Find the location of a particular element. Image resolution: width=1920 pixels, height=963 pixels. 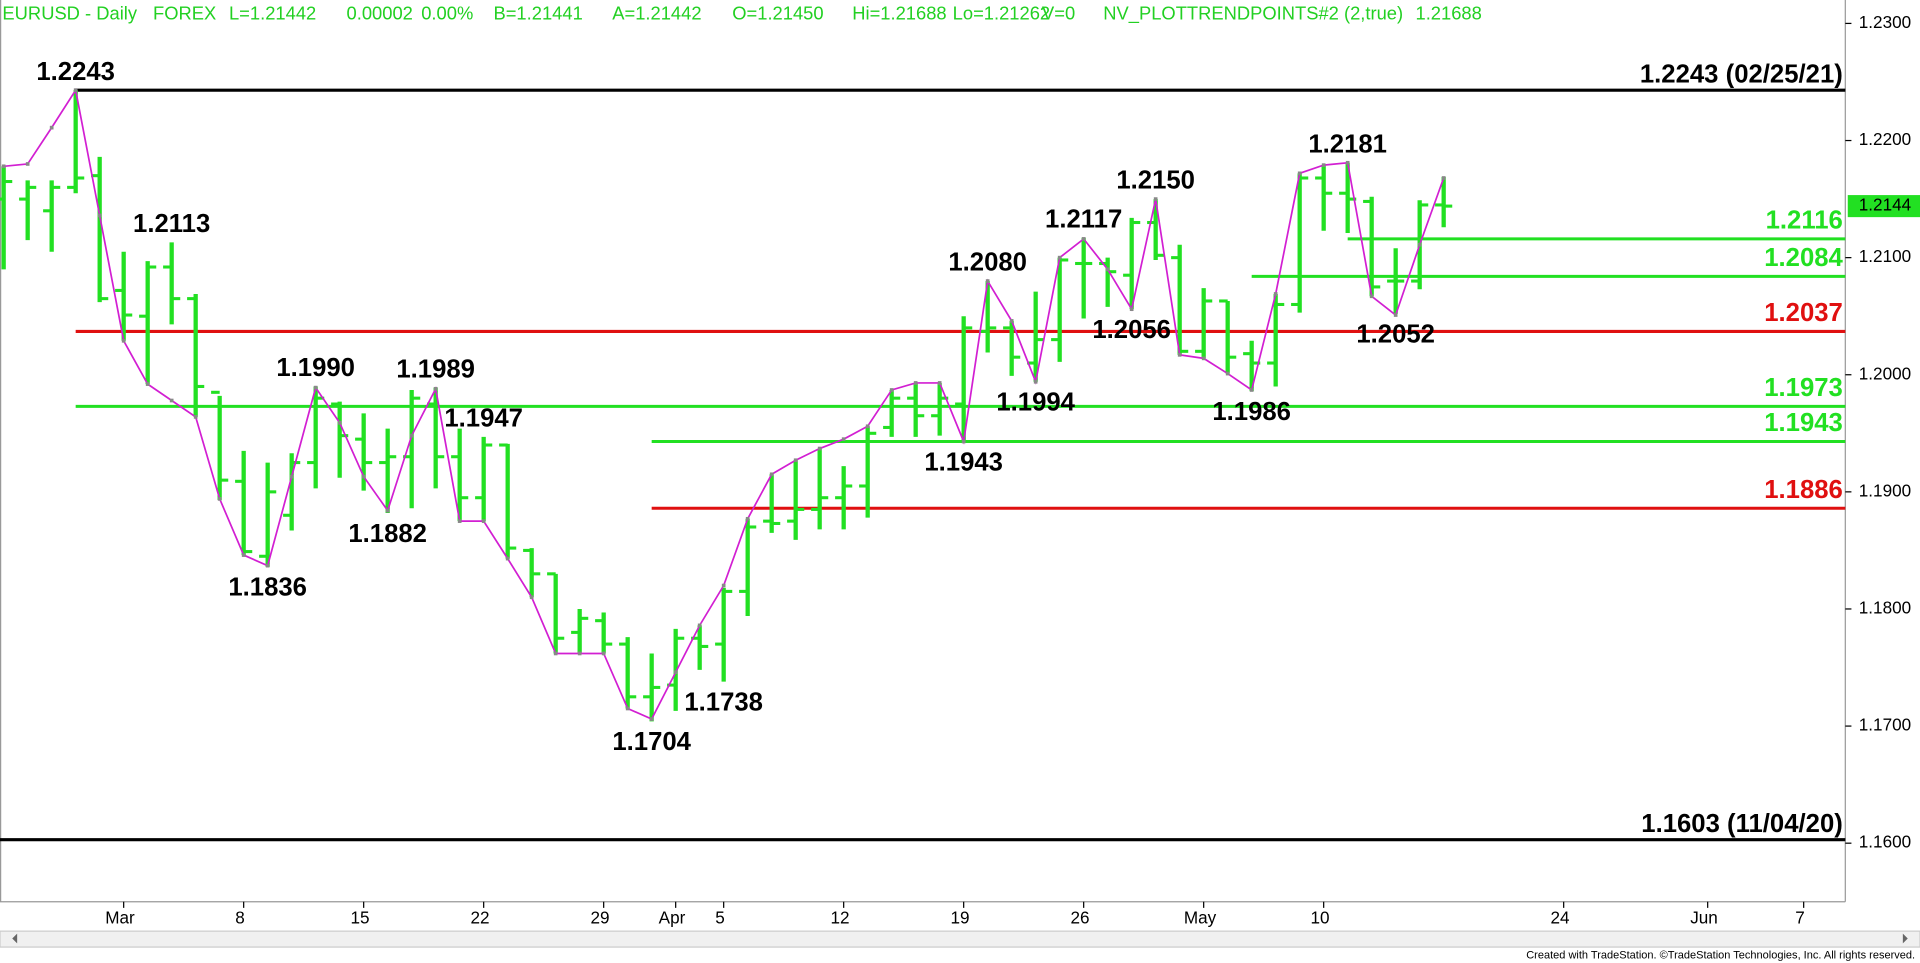

y-tick-label: 1.1700 is located at coordinates (1885, 725).